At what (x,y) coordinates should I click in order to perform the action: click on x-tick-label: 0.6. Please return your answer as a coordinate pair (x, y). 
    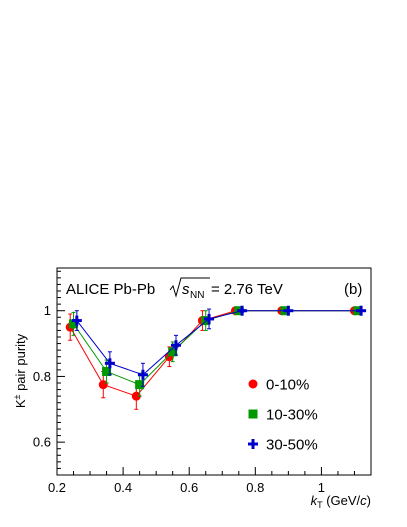
    Looking at the image, I should click on (189, 487).